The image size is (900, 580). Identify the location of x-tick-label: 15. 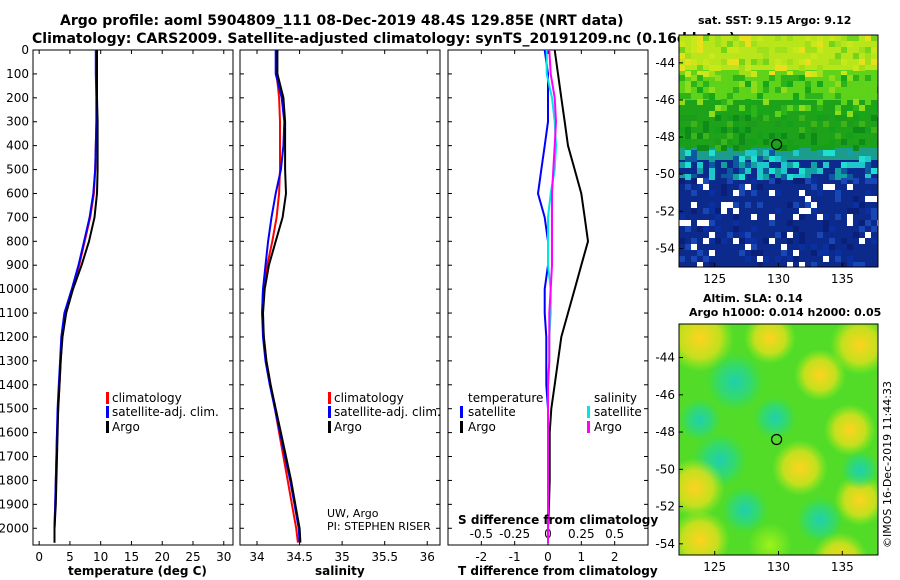
(131, 557).